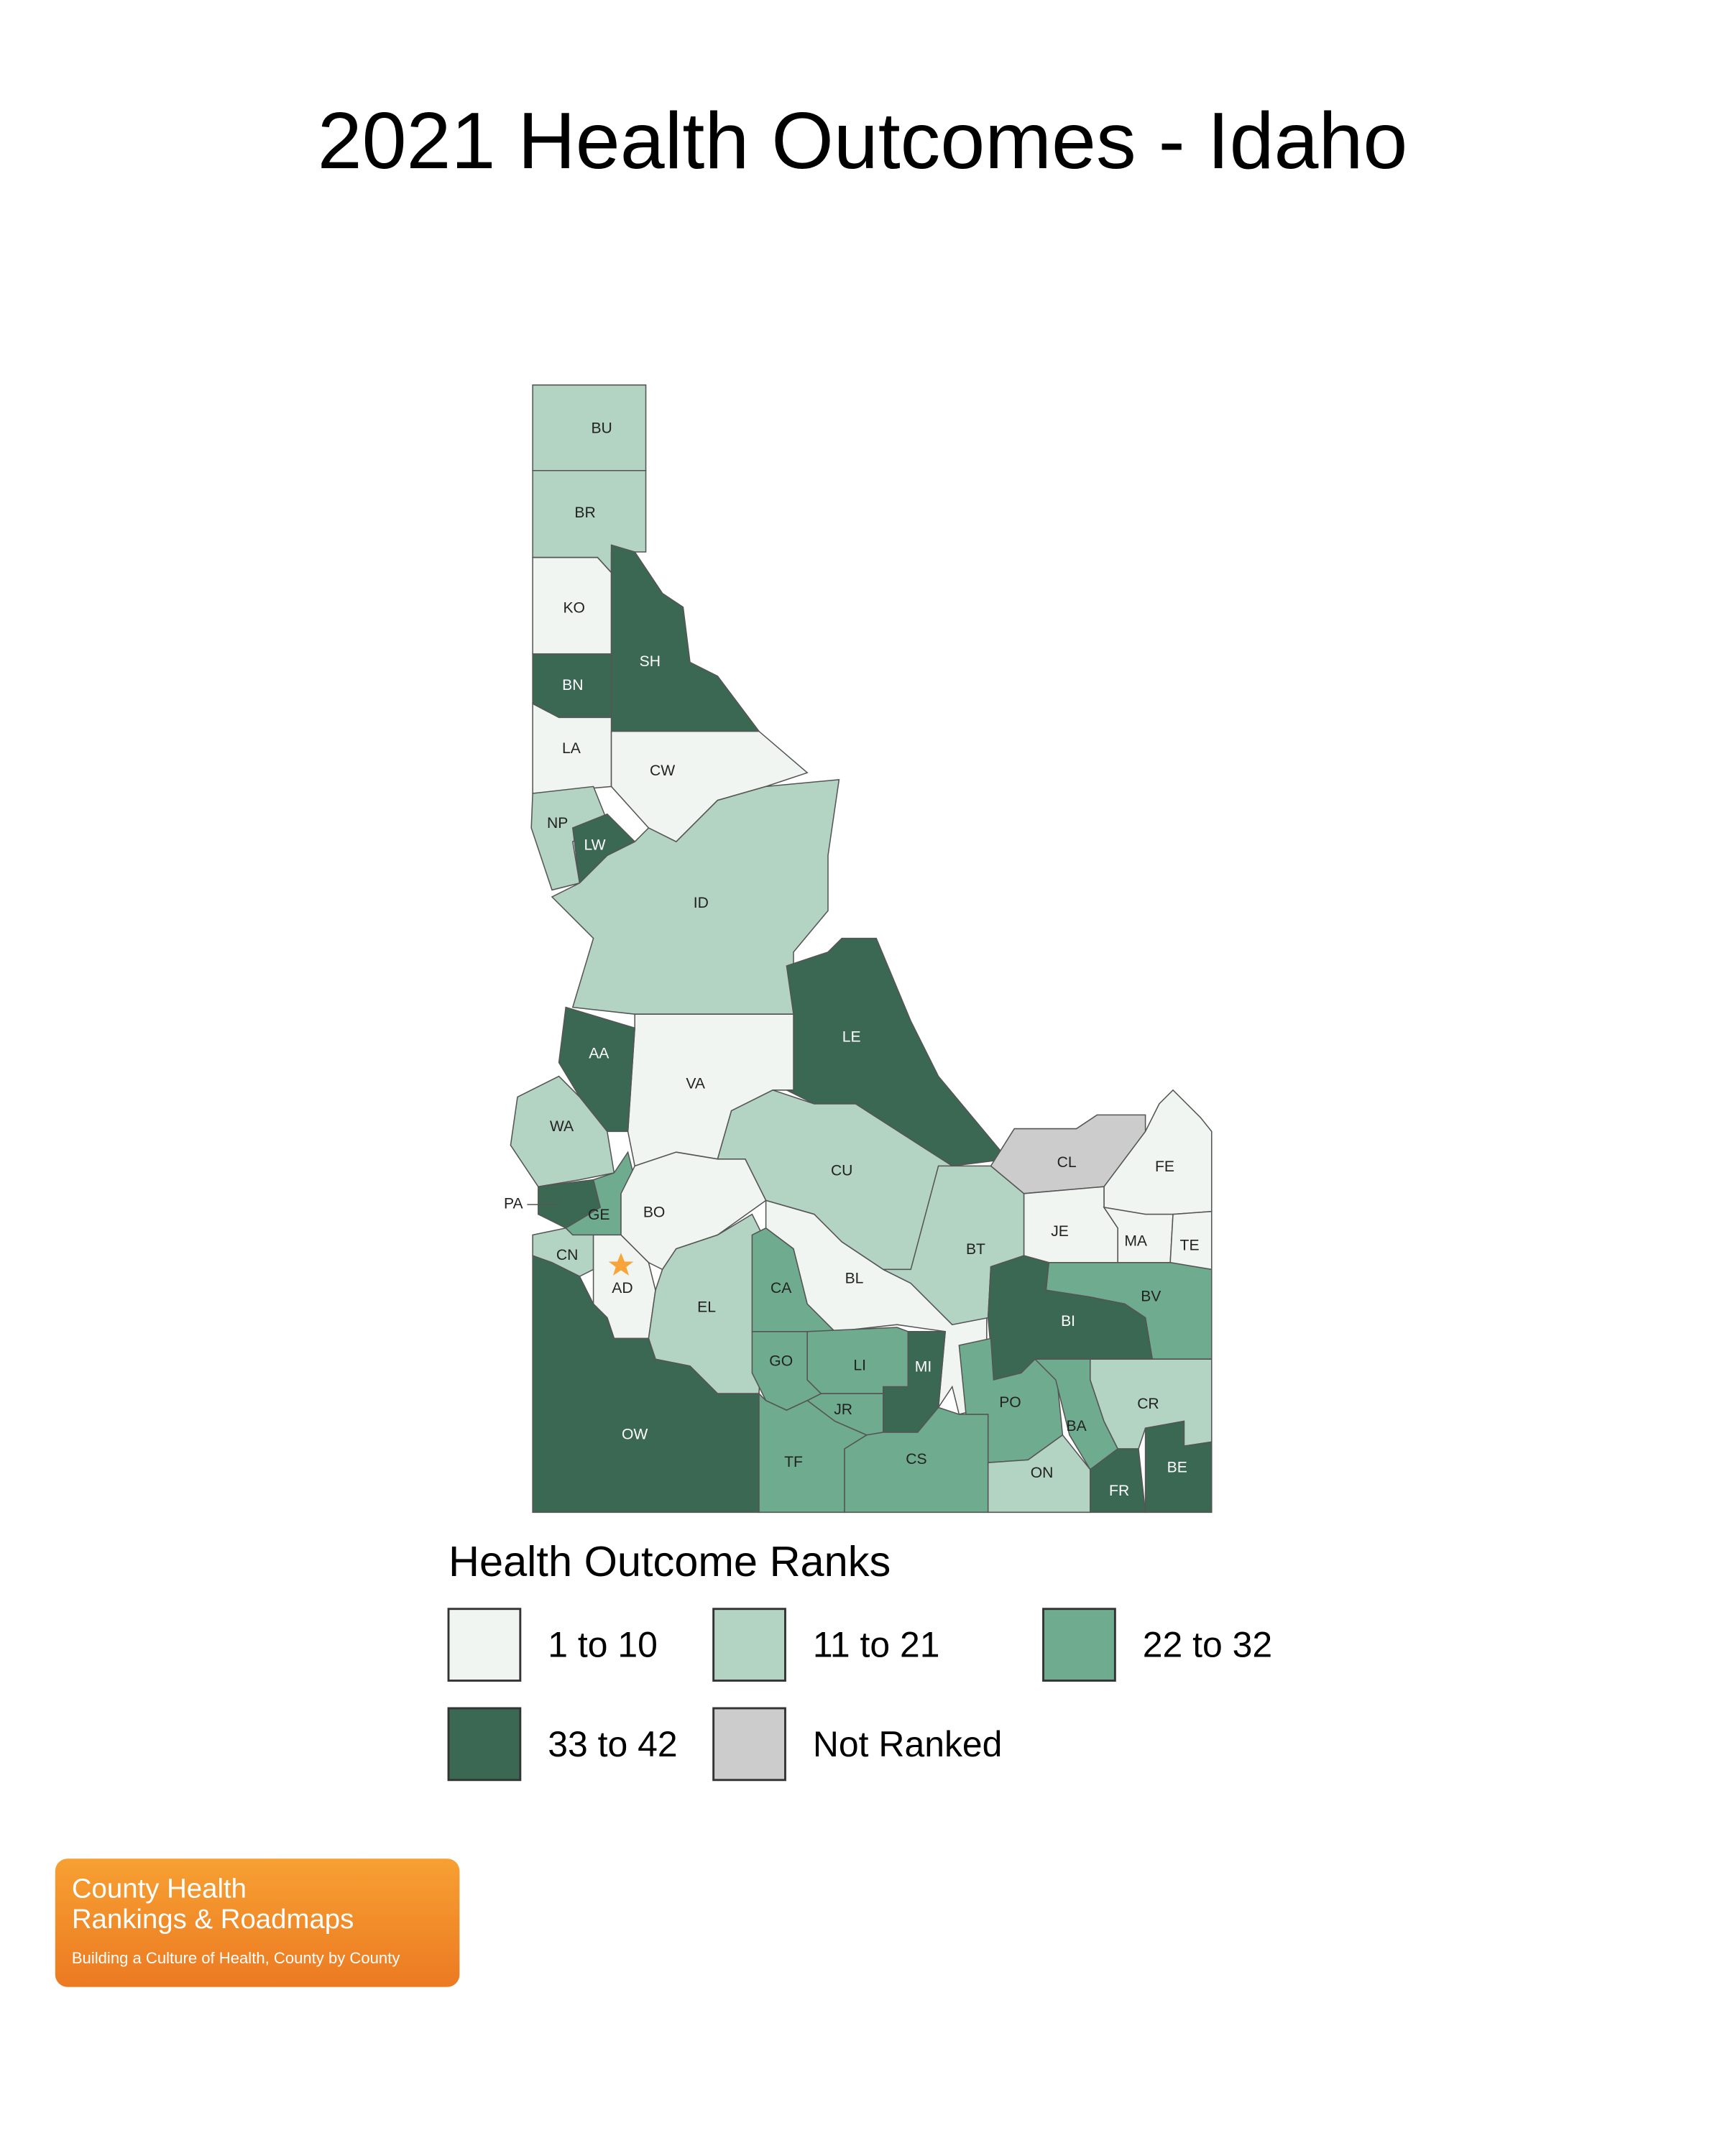 This screenshot has height=2156, width=1725. What do you see at coordinates (1042, 1473) in the screenshot?
I see `county-label: ON` at bounding box center [1042, 1473].